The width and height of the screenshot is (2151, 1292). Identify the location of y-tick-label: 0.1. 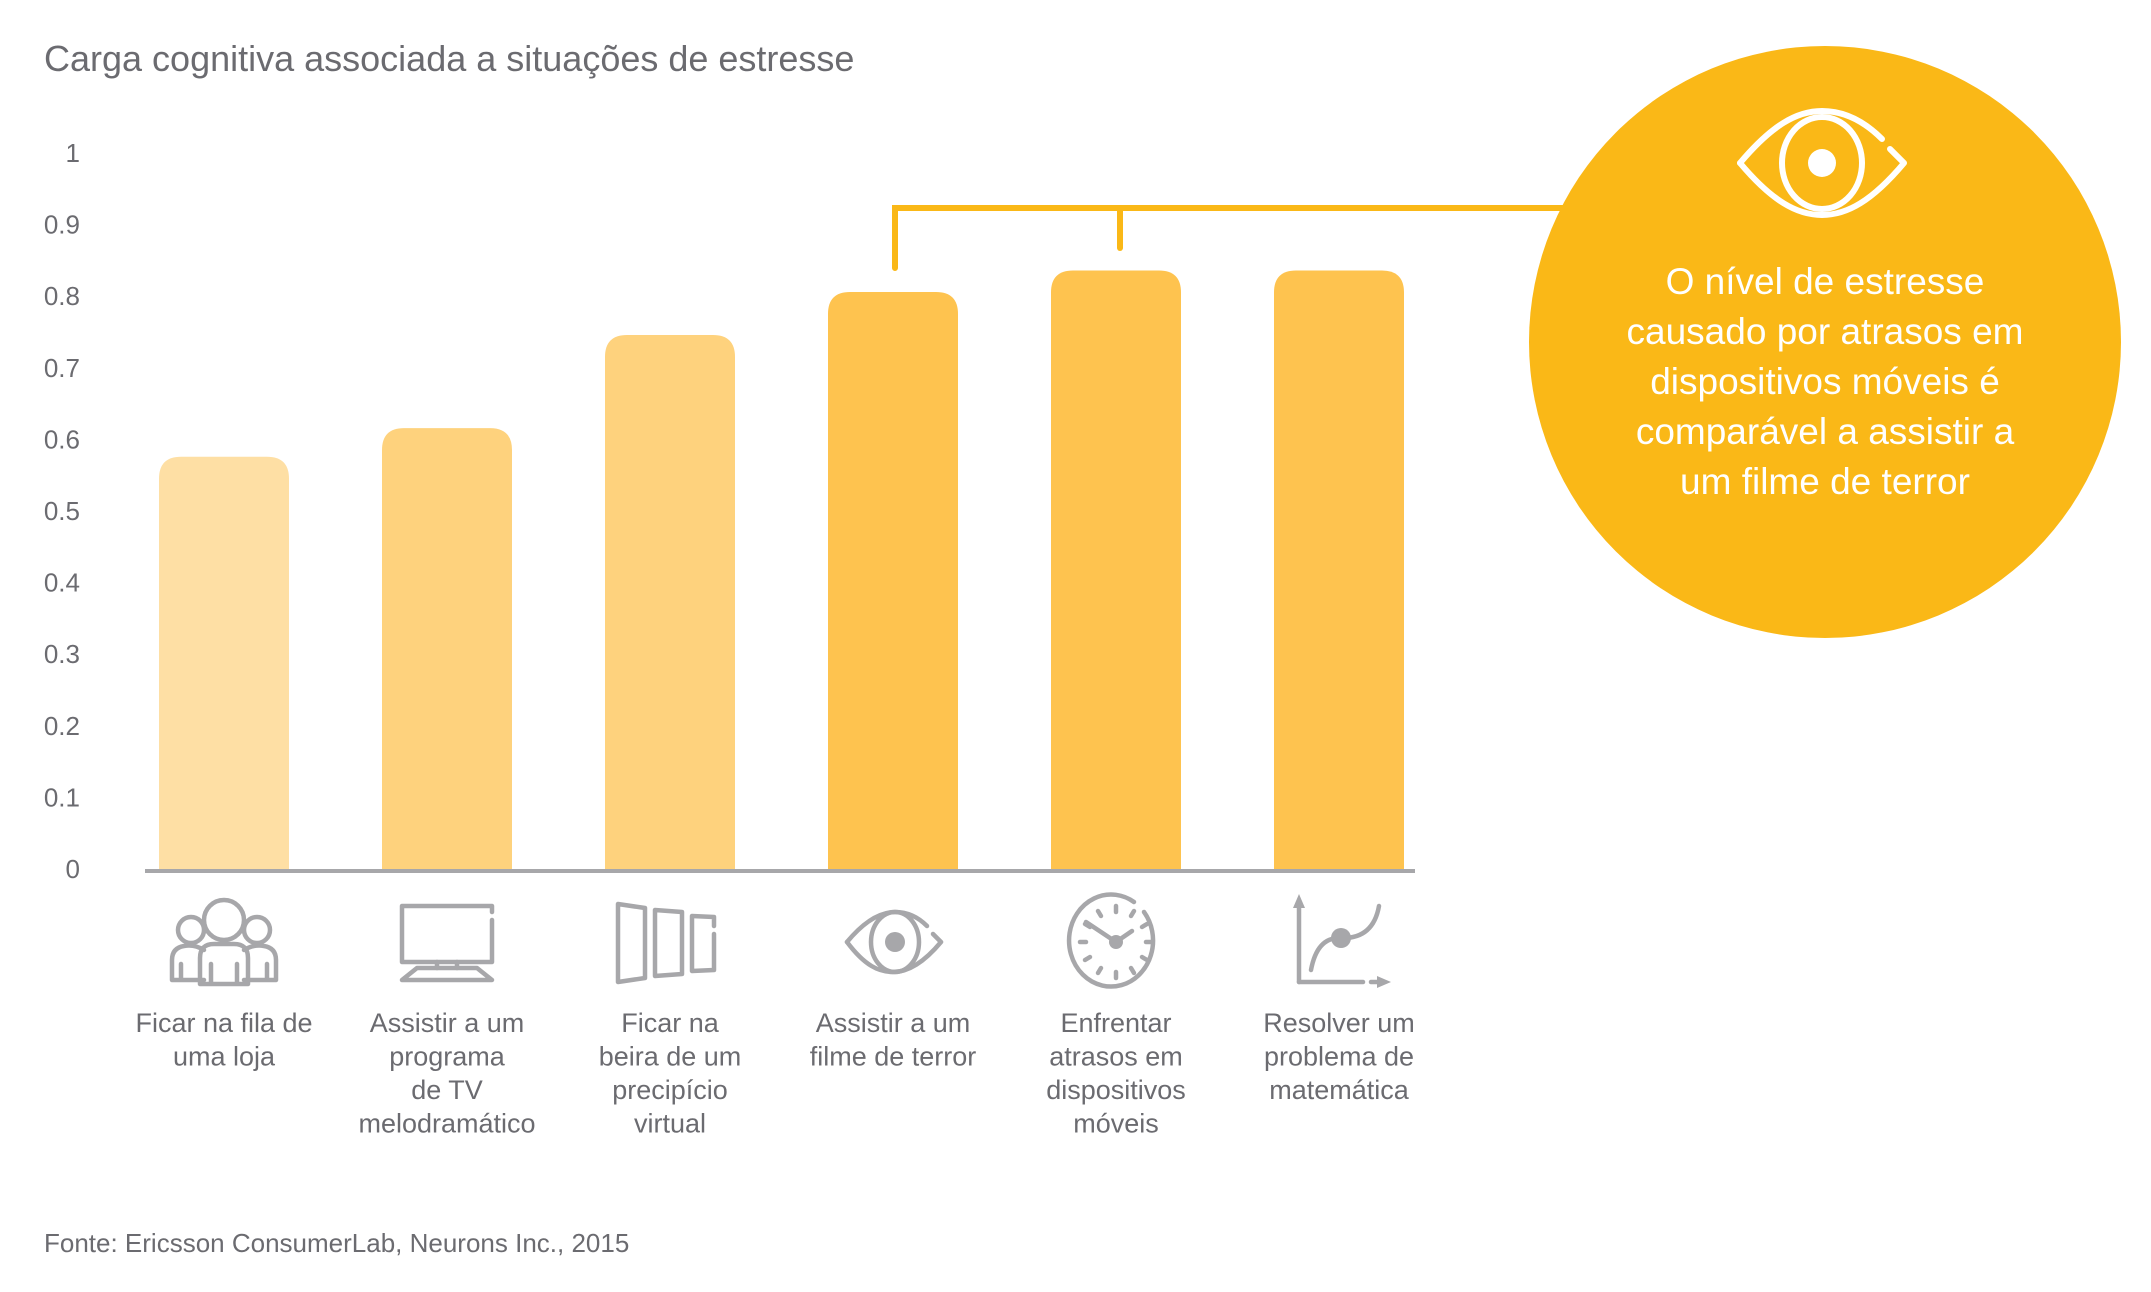
(62, 797).